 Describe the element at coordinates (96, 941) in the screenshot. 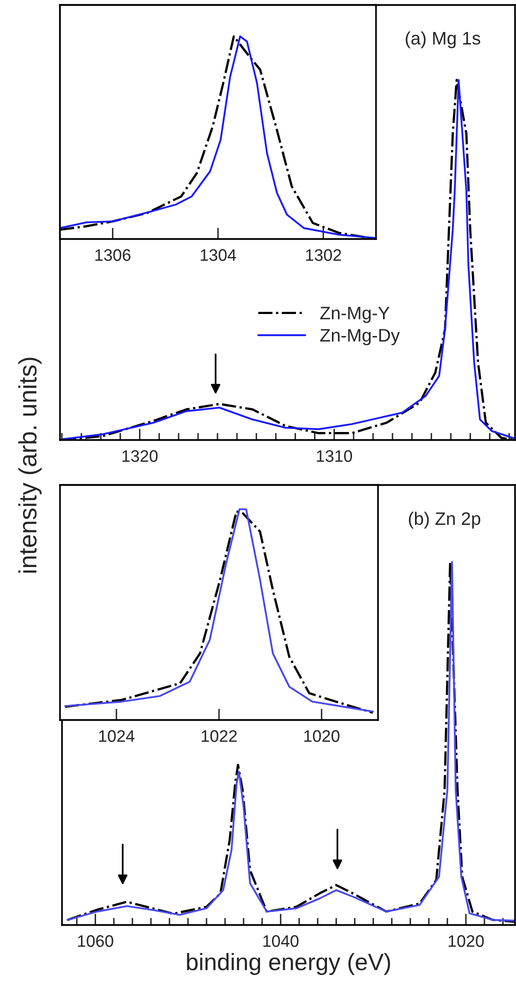

I see `x-tick-label: 1060` at that location.